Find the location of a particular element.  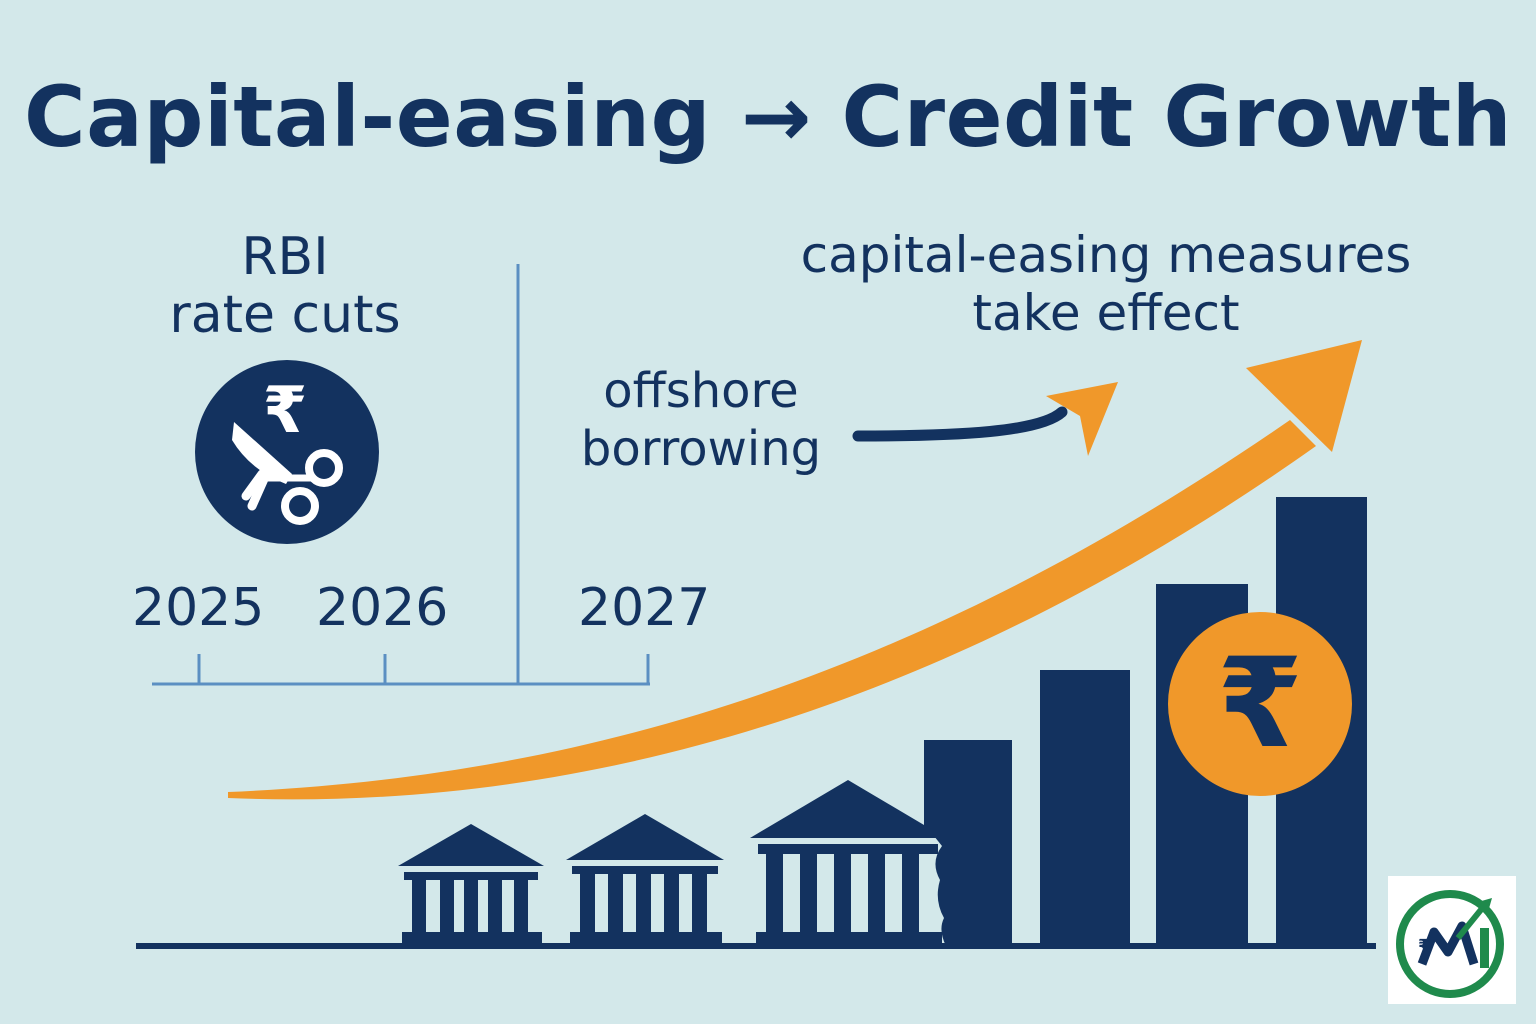

year-2026: 2026 is located at coordinates (382, 608).